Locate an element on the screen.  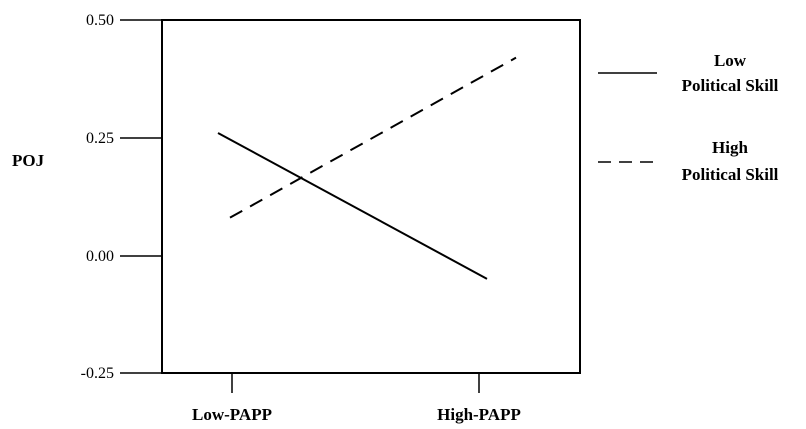
legend-label-low-line1: Low is located at coordinates (730, 60).